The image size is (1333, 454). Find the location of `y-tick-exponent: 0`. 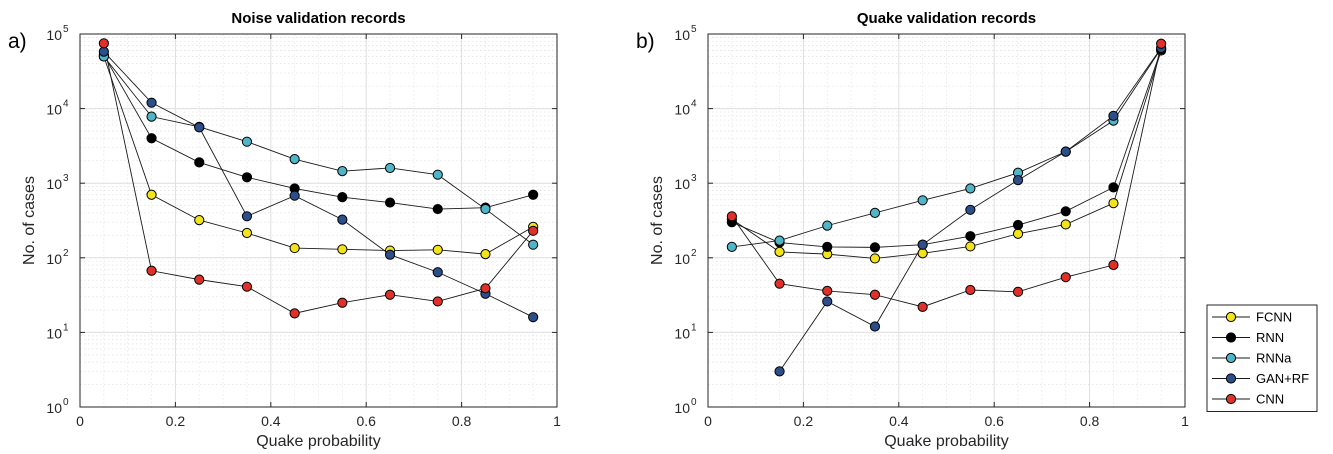

y-tick-exponent: 0 is located at coordinates (694, 402).